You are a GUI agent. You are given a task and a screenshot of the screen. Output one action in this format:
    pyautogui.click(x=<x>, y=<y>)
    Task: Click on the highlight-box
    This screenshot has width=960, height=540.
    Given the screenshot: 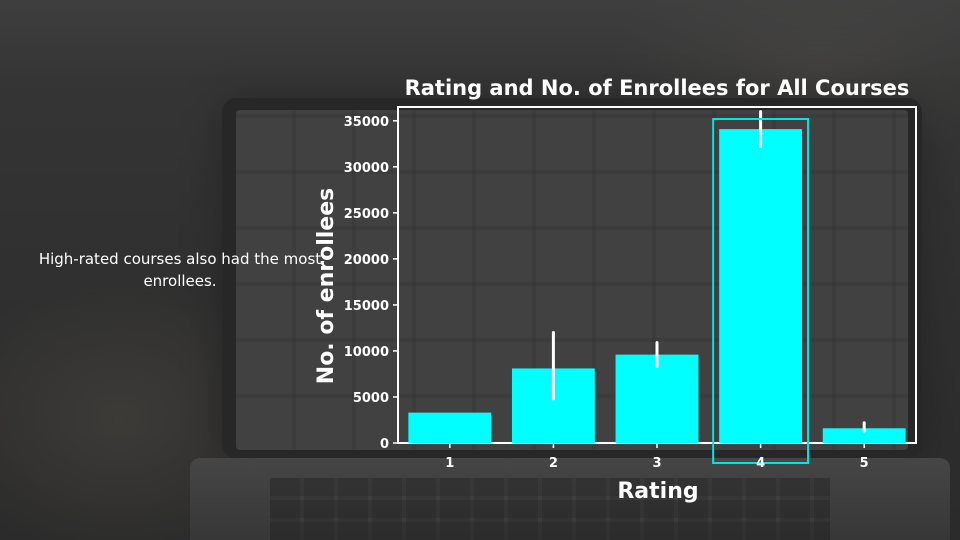 What is the action you would take?
    pyautogui.click(x=761, y=291)
    